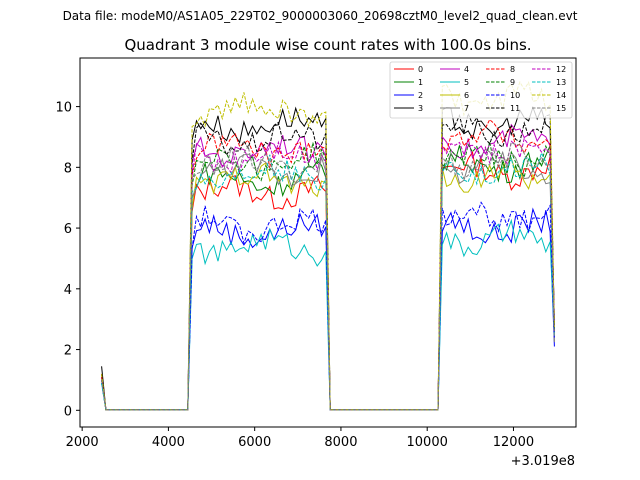 This screenshot has width=640, height=480. I want to click on x-tick-label: 4000, so click(168, 442).